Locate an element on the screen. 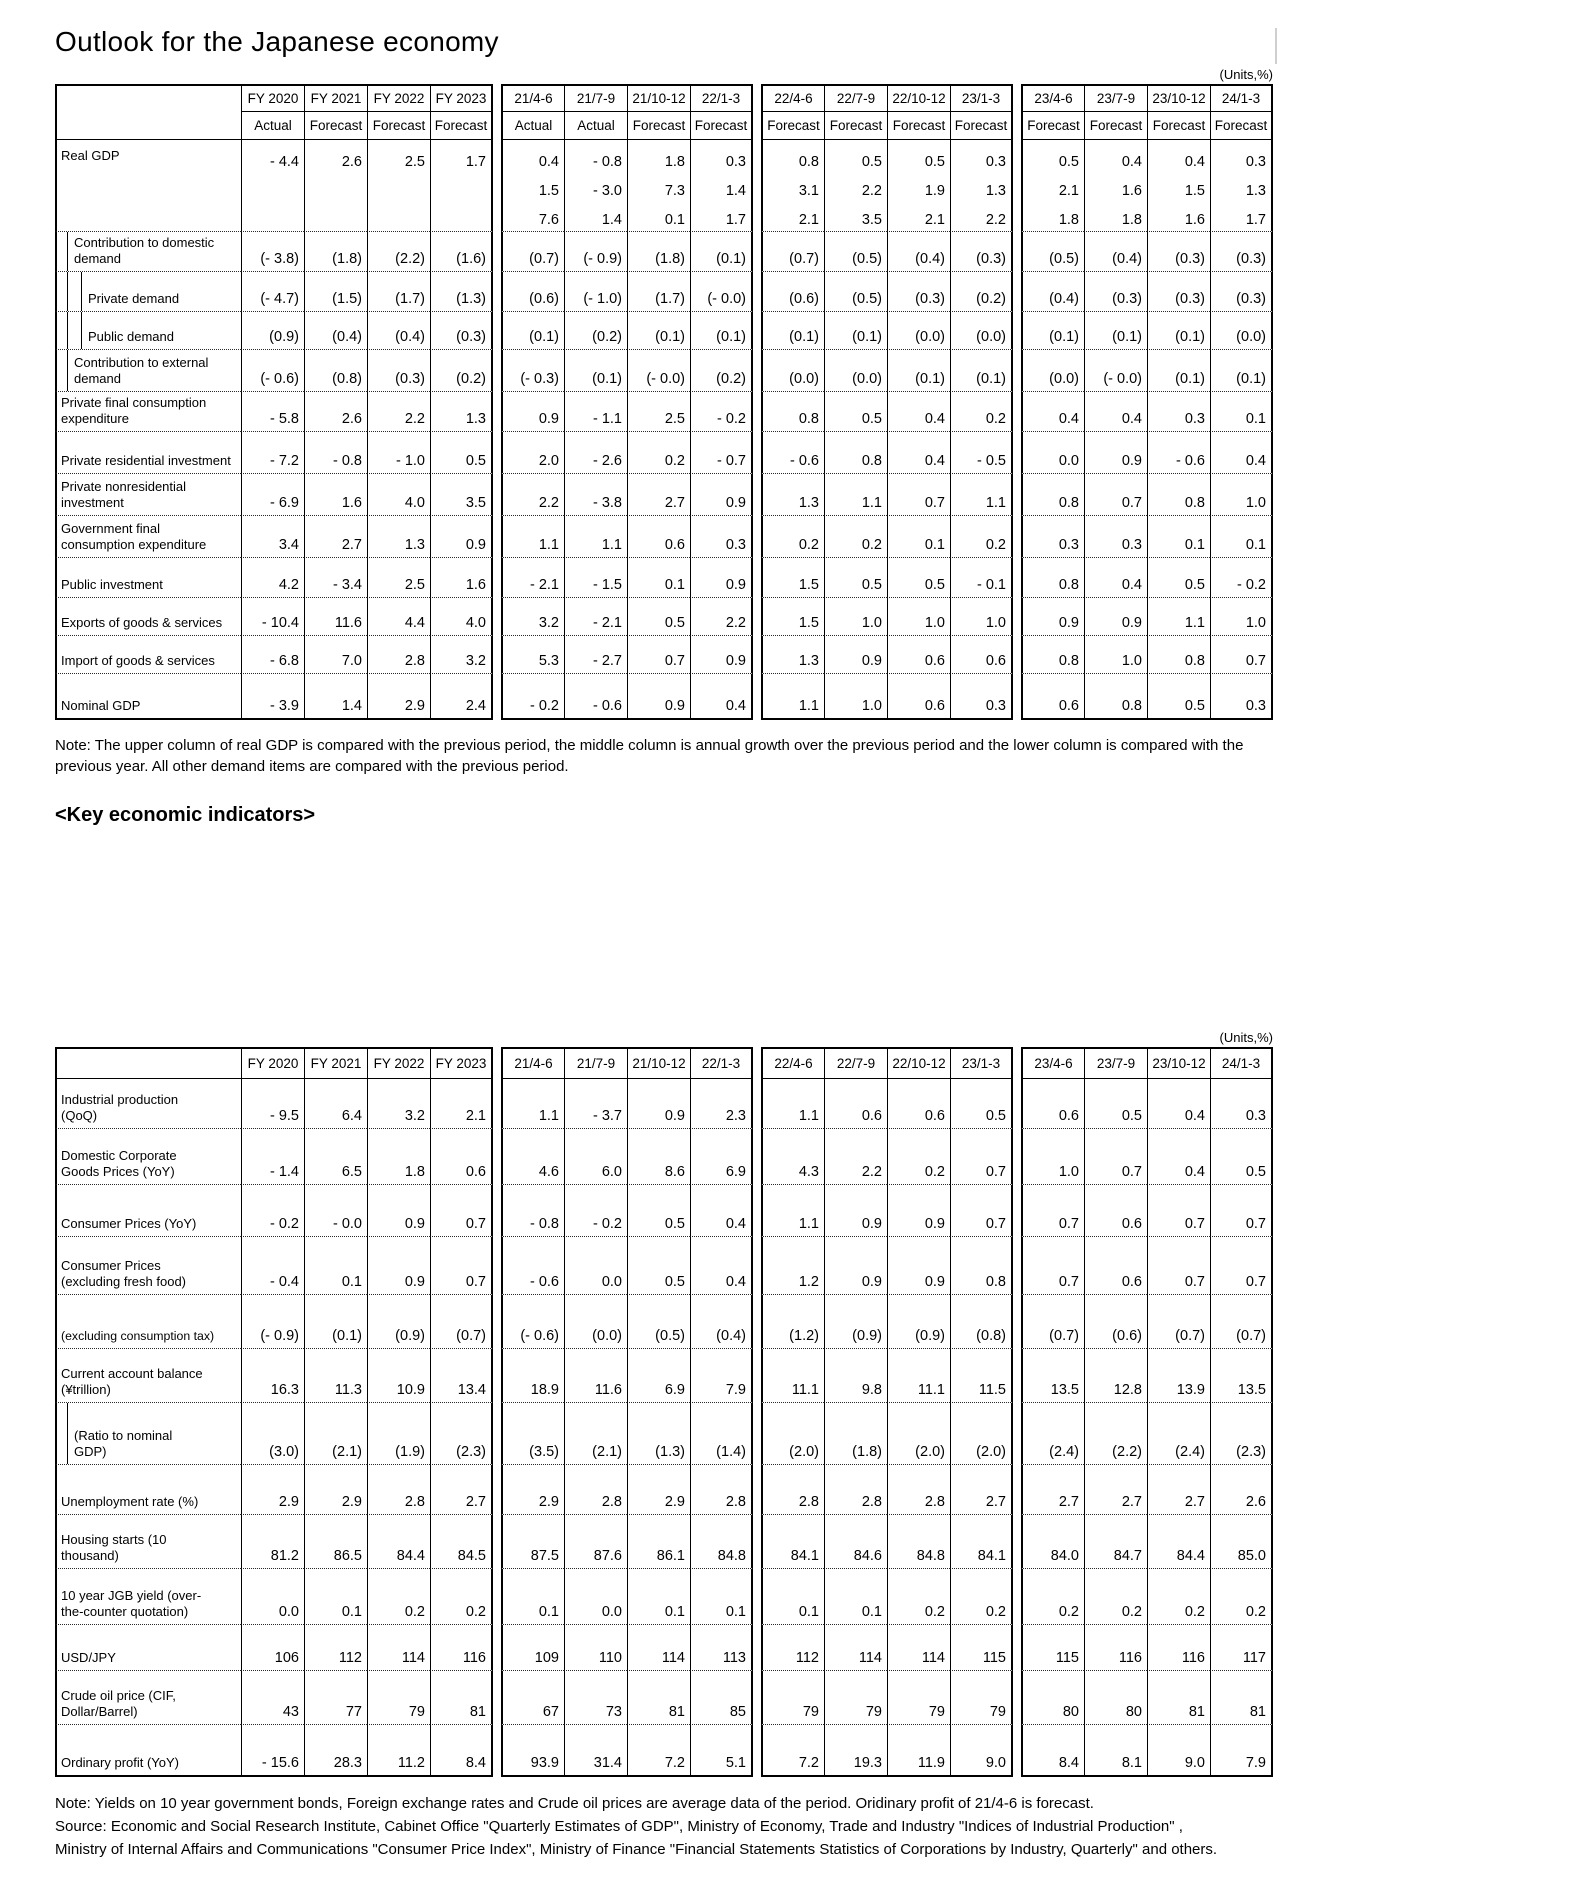 The image size is (1595, 1883). value-cell: 4.0 is located at coordinates (398, 495).